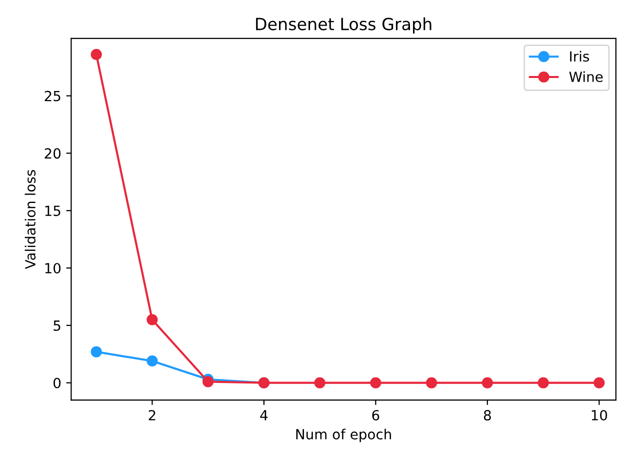 This screenshot has width=619, height=452. Describe the element at coordinates (343, 435) in the screenshot. I see `x-axis-title: Num of epoch` at that location.